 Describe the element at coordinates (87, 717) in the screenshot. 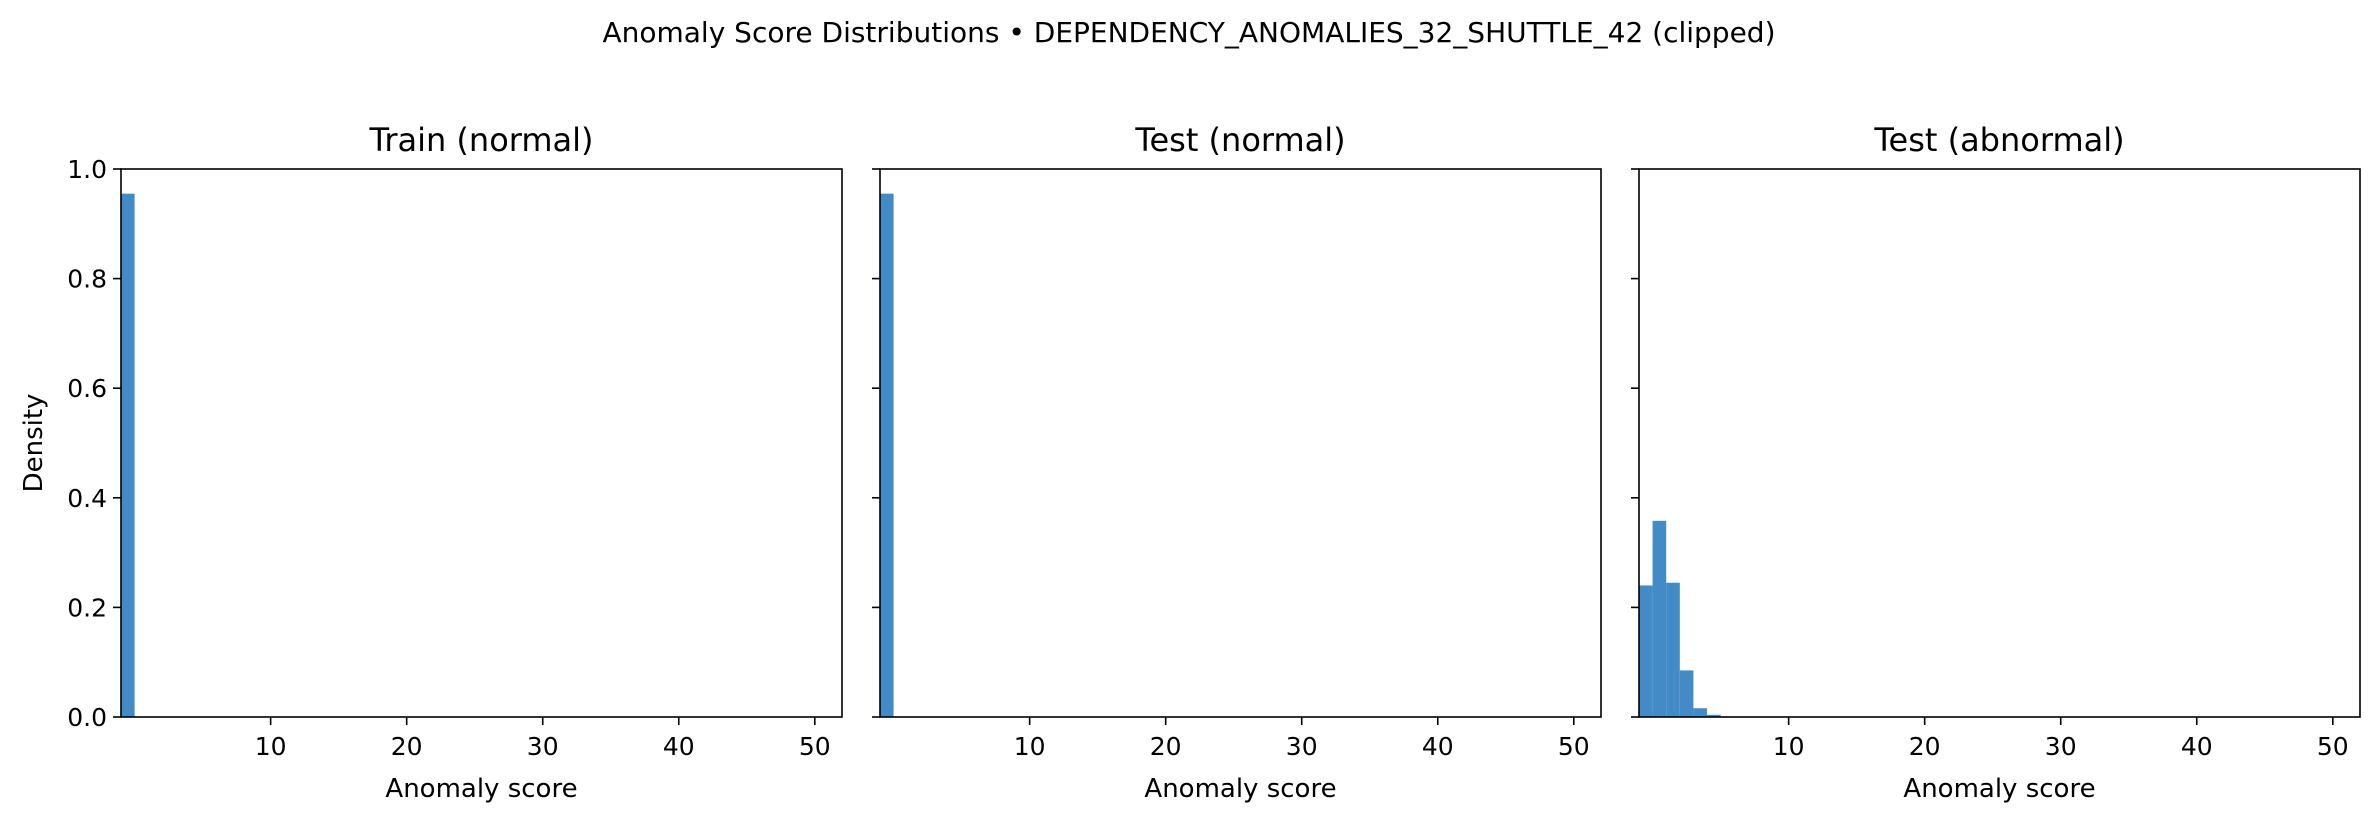

I see `y-tick-label: 0.0` at that location.